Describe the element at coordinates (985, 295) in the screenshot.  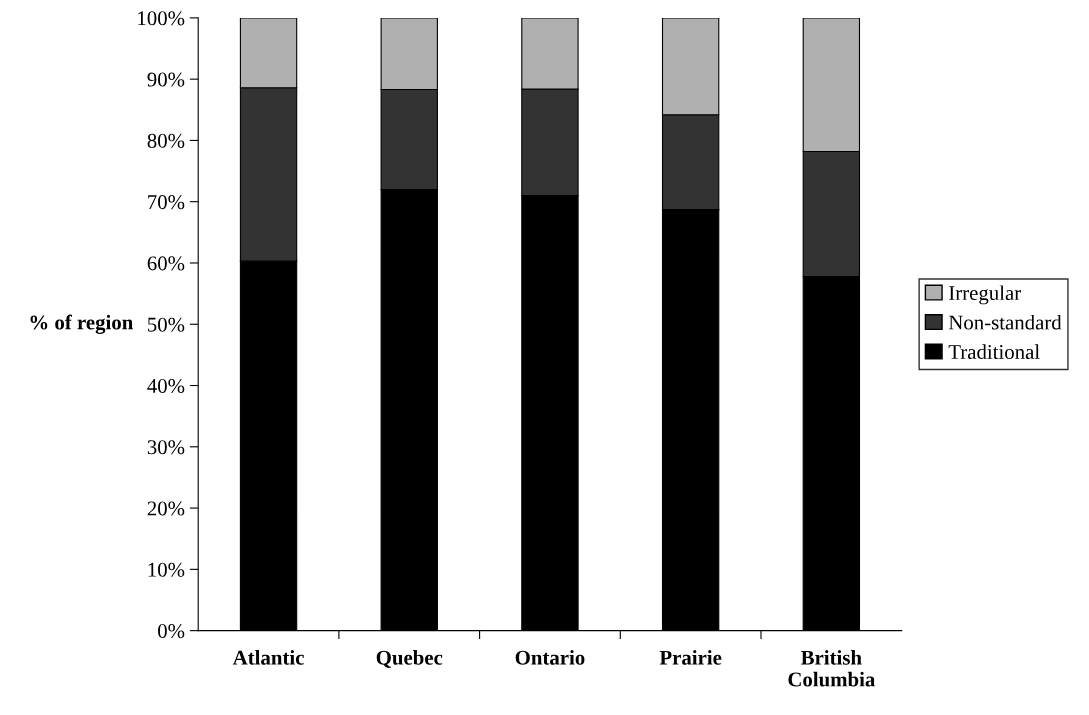
I see `legend-label: Irregular` at that location.